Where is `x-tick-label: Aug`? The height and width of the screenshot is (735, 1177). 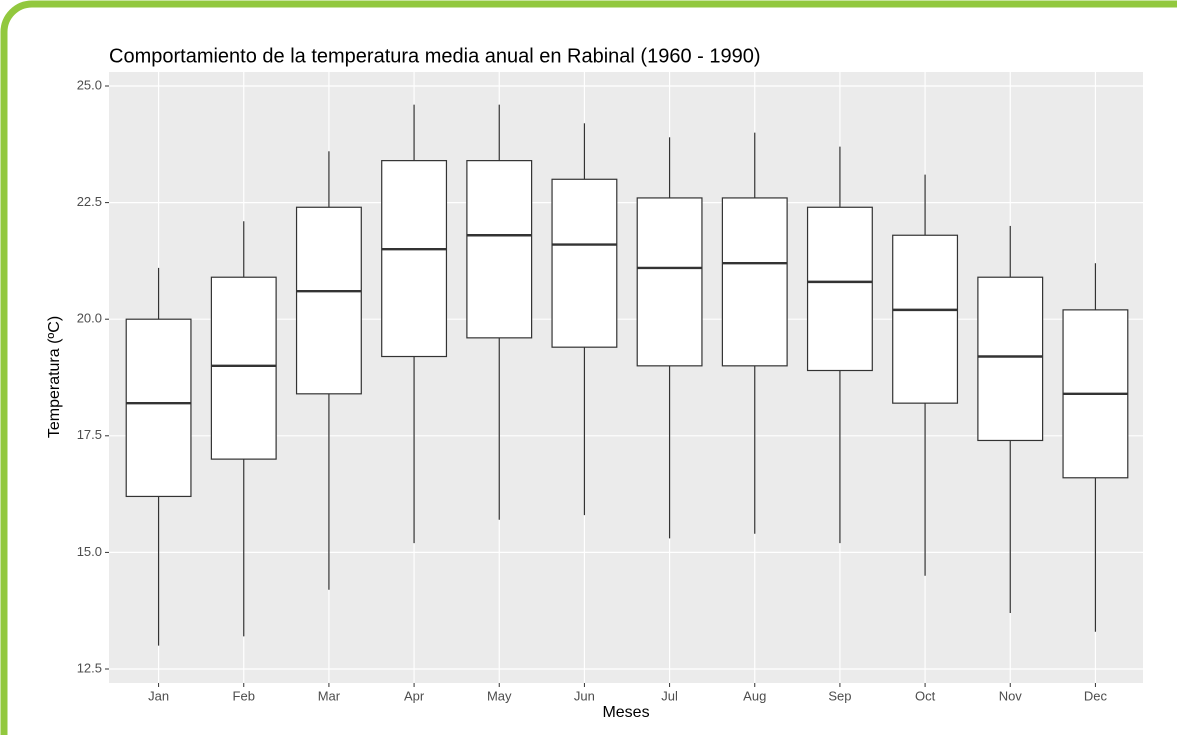 x-tick-label: Aug is located at coordinates (754, 695).